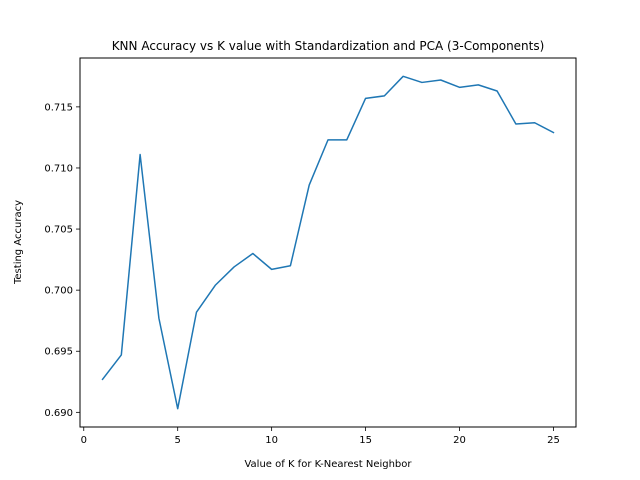  What do you see at coordinates (178, 440) in the screenshot?
I see `x-tick-label: 5` at bounding box center [178, 440].